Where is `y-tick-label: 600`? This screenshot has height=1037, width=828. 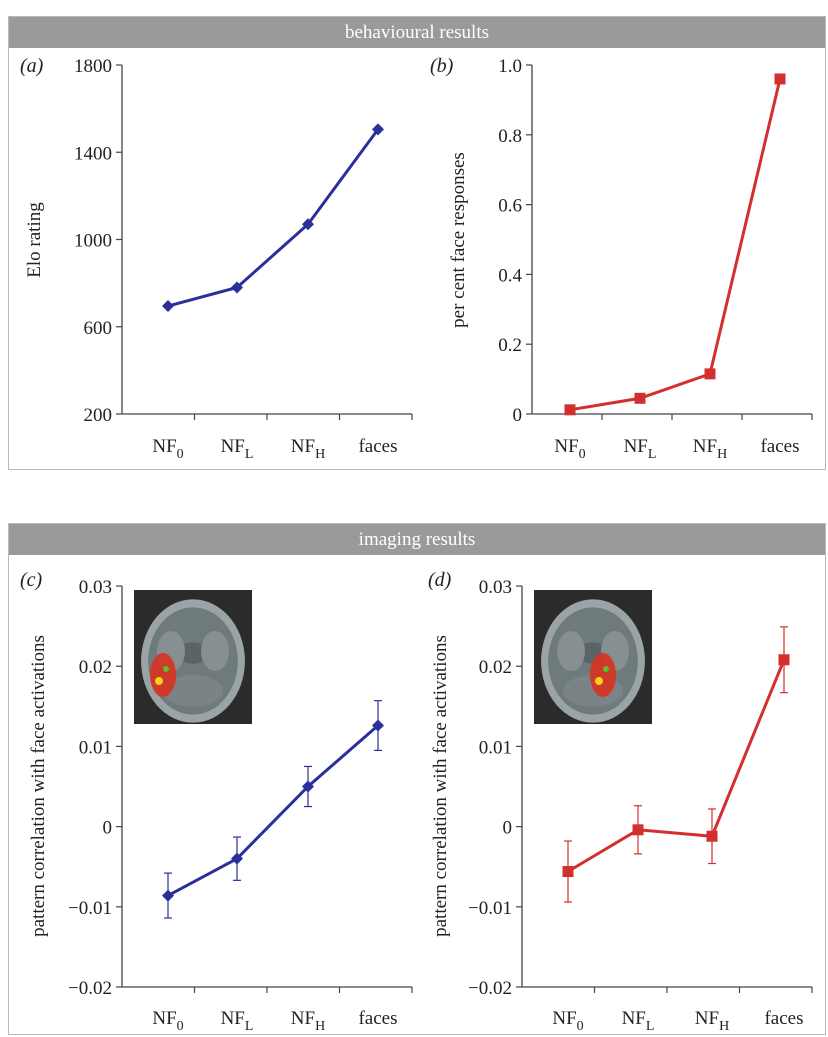
y-tick-label: 600 is located at coordinates (98, 328).